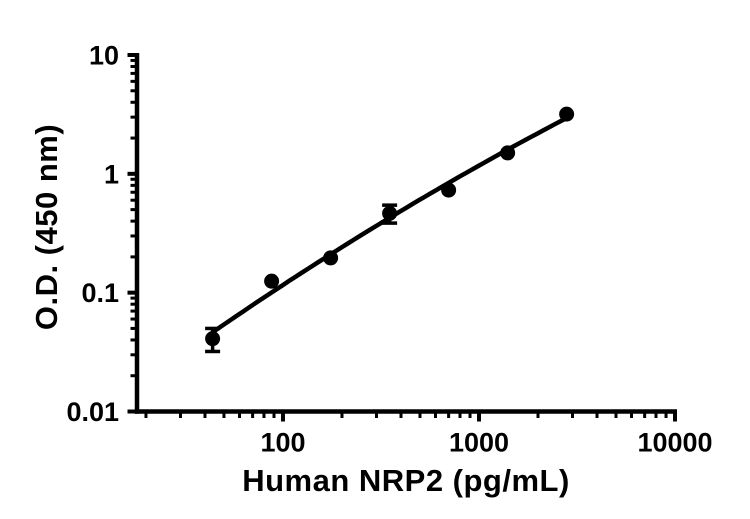 Image resolution: width=750 pixels, height=519 pixels. I want to click on y-tick-label: 10, so click(104, 56).